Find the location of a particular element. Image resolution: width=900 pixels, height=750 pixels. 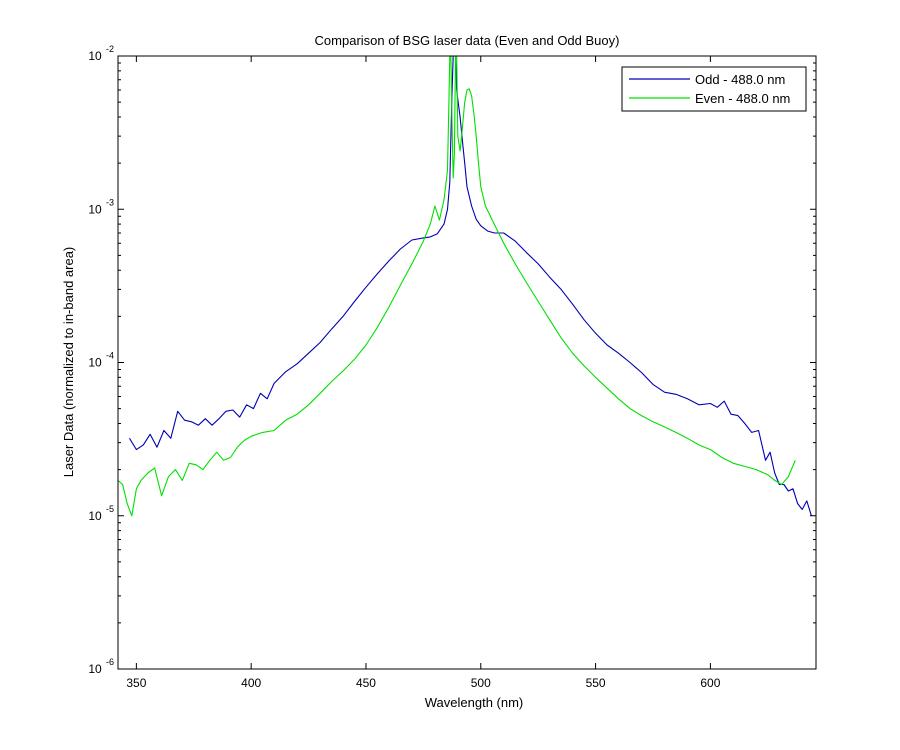

x-tick-label: 350 is located at coordinates (136, 683).